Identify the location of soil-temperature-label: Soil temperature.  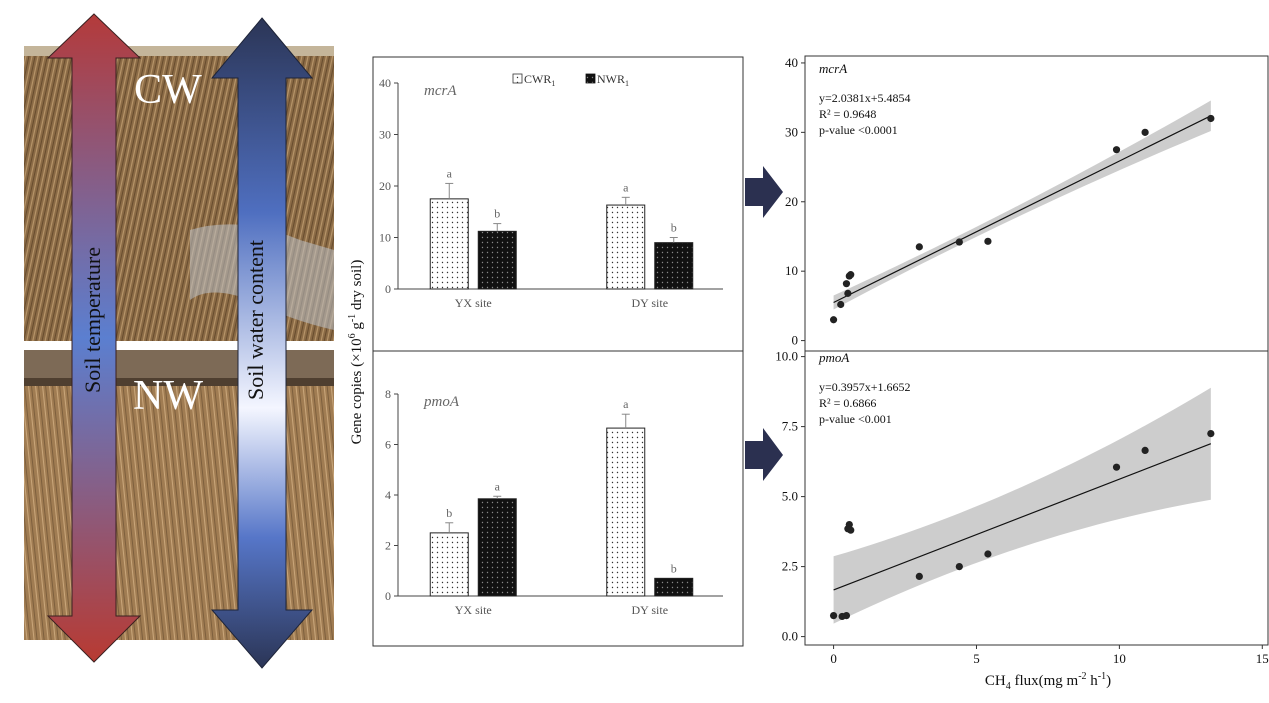
(92, 320).